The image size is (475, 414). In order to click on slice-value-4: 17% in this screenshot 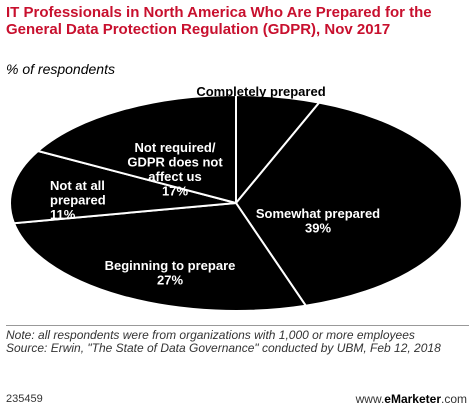, I will do `click(175, 191)`.